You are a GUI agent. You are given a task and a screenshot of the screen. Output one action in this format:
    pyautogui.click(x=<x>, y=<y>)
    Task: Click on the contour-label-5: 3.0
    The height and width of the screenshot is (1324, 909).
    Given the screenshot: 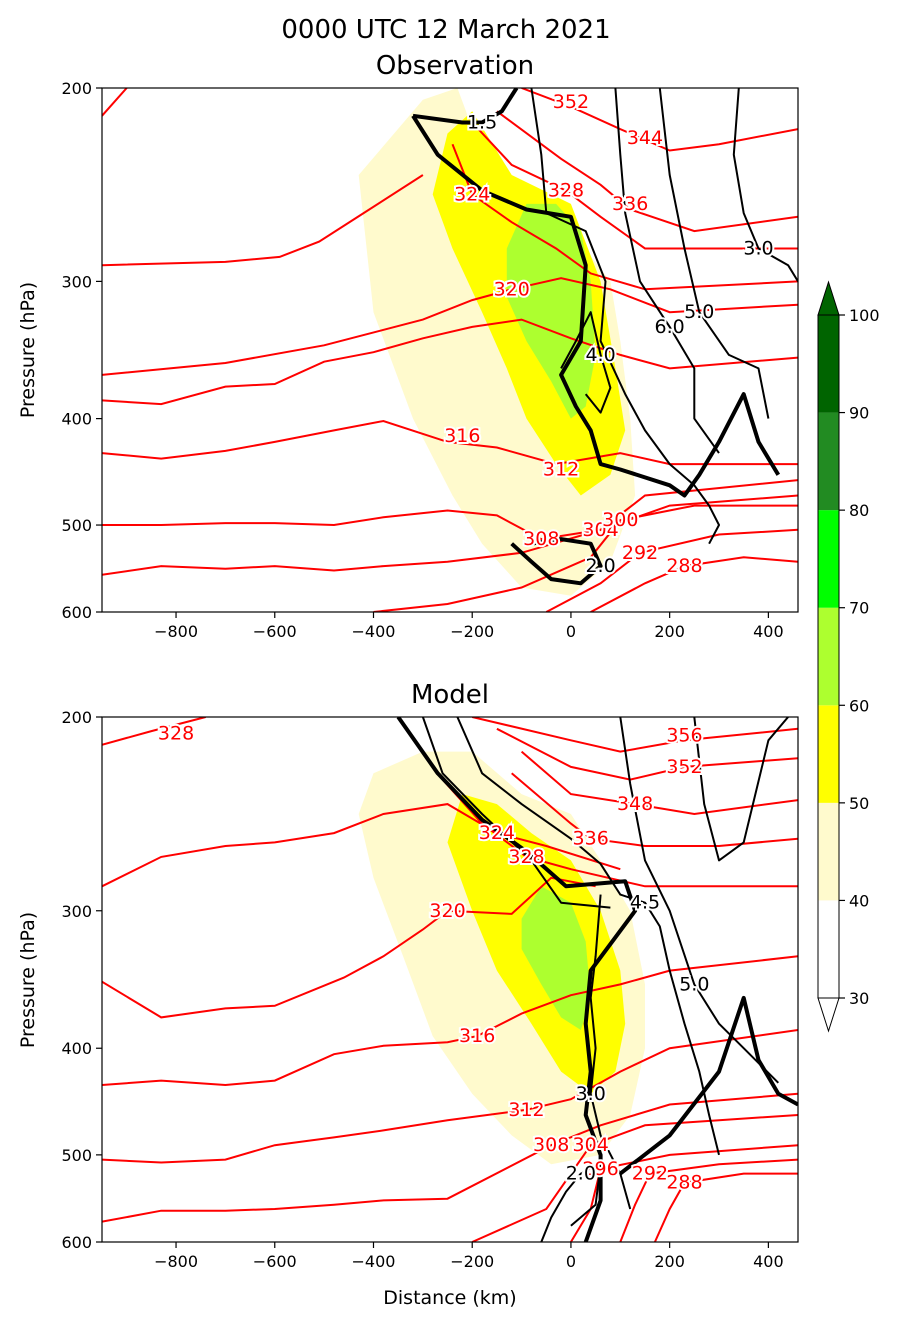 What is the action you would take?
    pyautogui.click(x=758, y=248)
    